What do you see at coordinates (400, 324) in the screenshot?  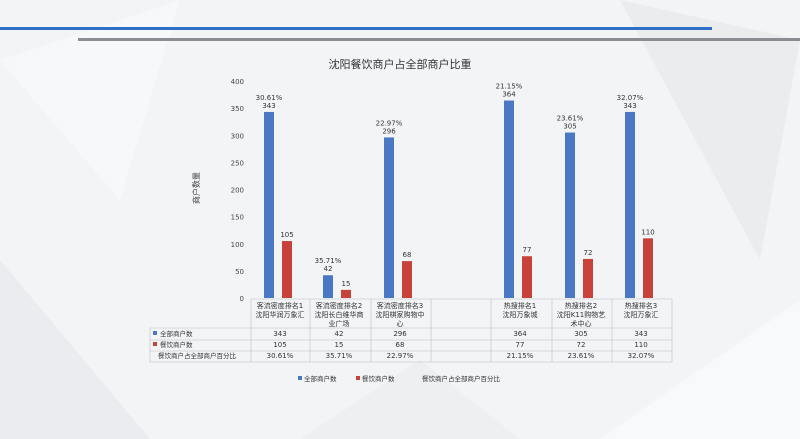 I see `x-tick-label: 心` at bounding box center [400, 324].